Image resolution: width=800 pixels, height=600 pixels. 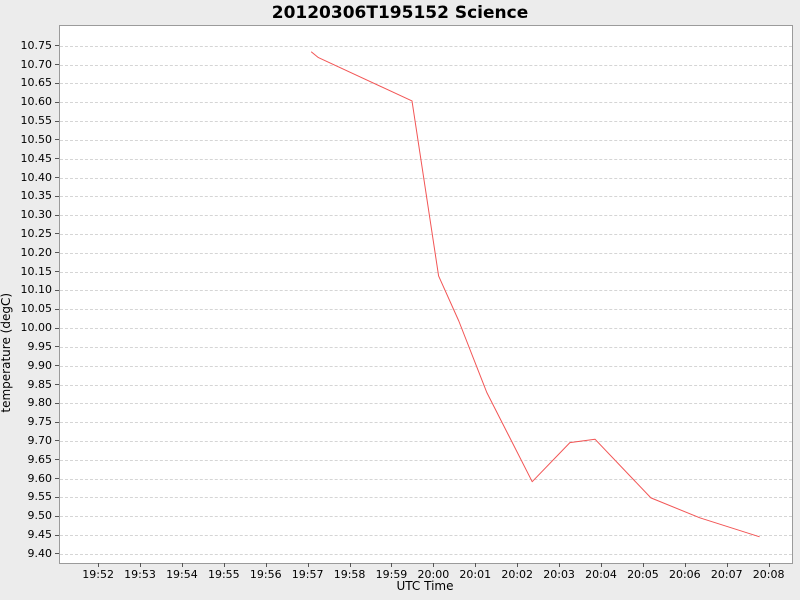 What do you see at coordinates (265, 574) in the screenshot?
I see `x-tick-label: 19:56` at bounding box center [265, 574].